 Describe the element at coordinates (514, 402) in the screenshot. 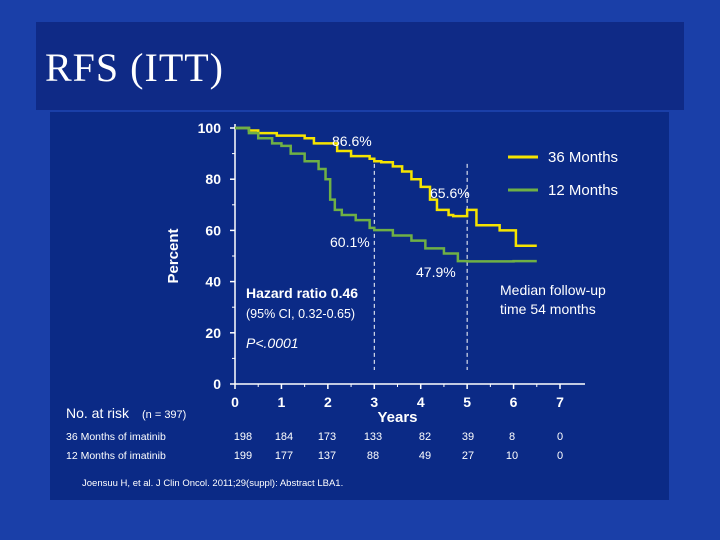

I see `x-tick-label: 6` at that location.